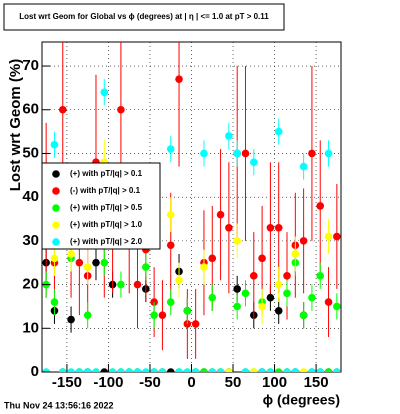 The width and height of the screenshot is (400, 414). I want to click on x-tick-label: 50, so click(233, 382).